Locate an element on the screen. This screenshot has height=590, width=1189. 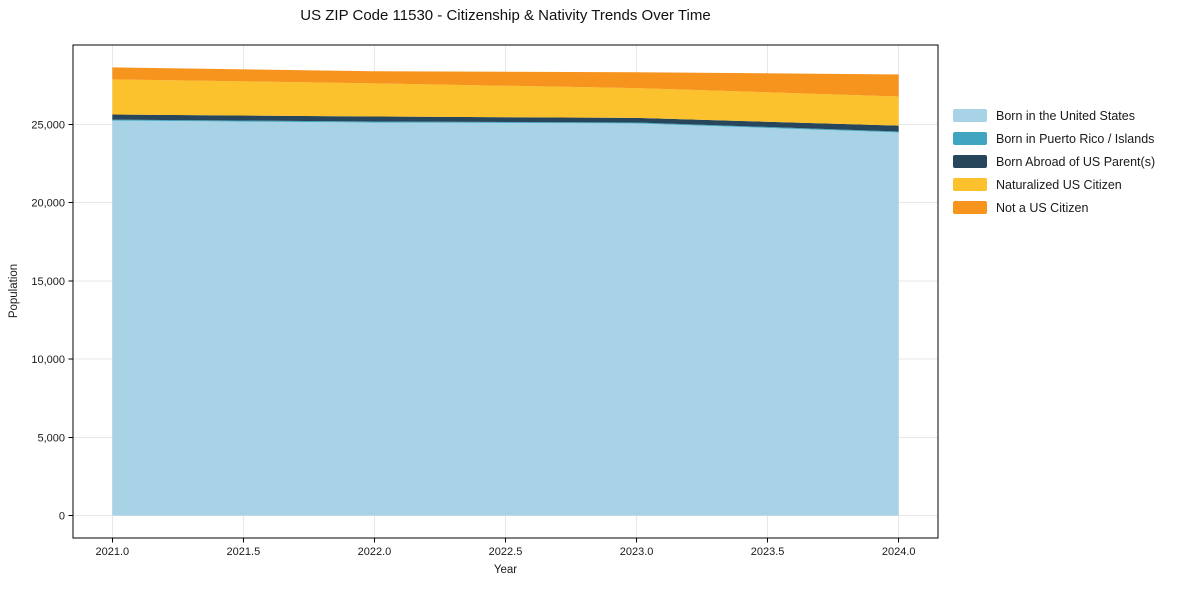
legend-row: Born in Puerto Rico / Islands is located at coordinates (1054, 138).